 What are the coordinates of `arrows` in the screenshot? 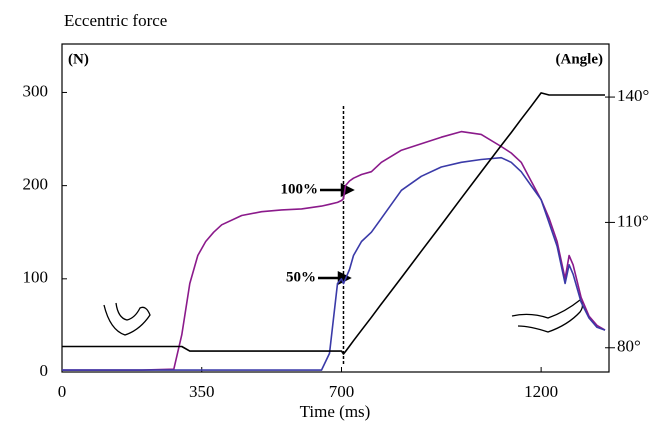 It's located at (336, 234).